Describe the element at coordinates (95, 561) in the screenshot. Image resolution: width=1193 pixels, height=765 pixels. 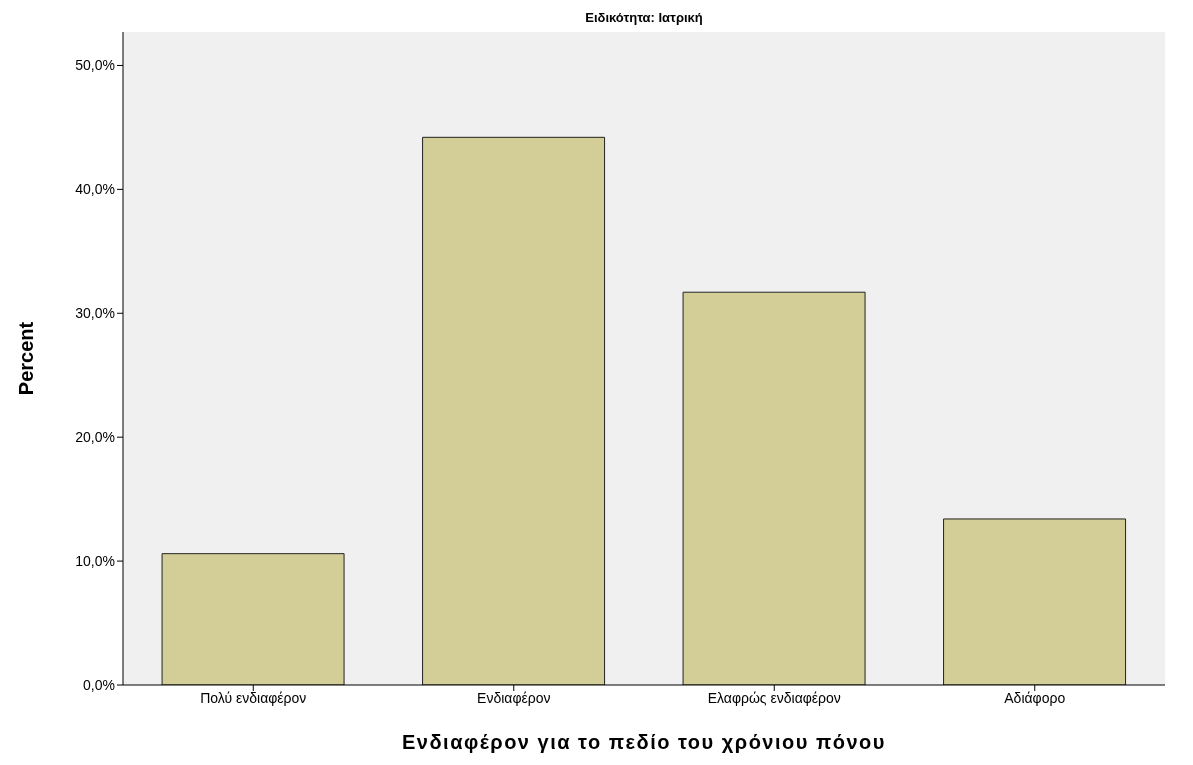
I see `y-tick-label: 10,0%` at that location.